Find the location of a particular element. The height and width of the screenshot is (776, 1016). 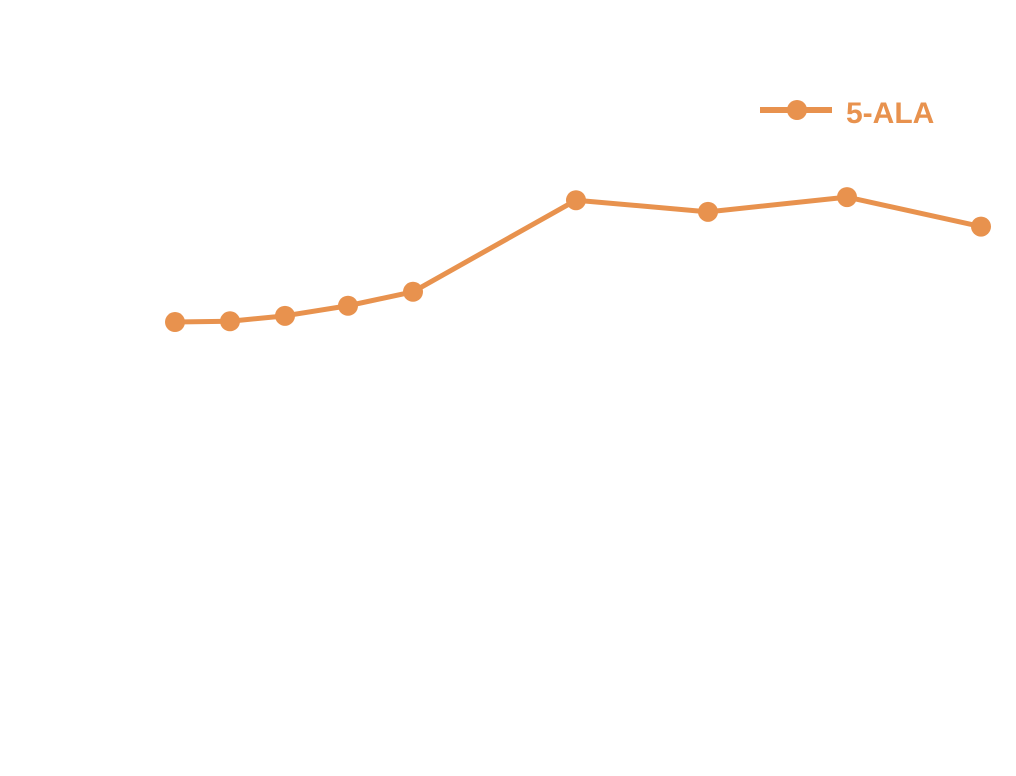

legend-marker is located at coordinates (797, 110).